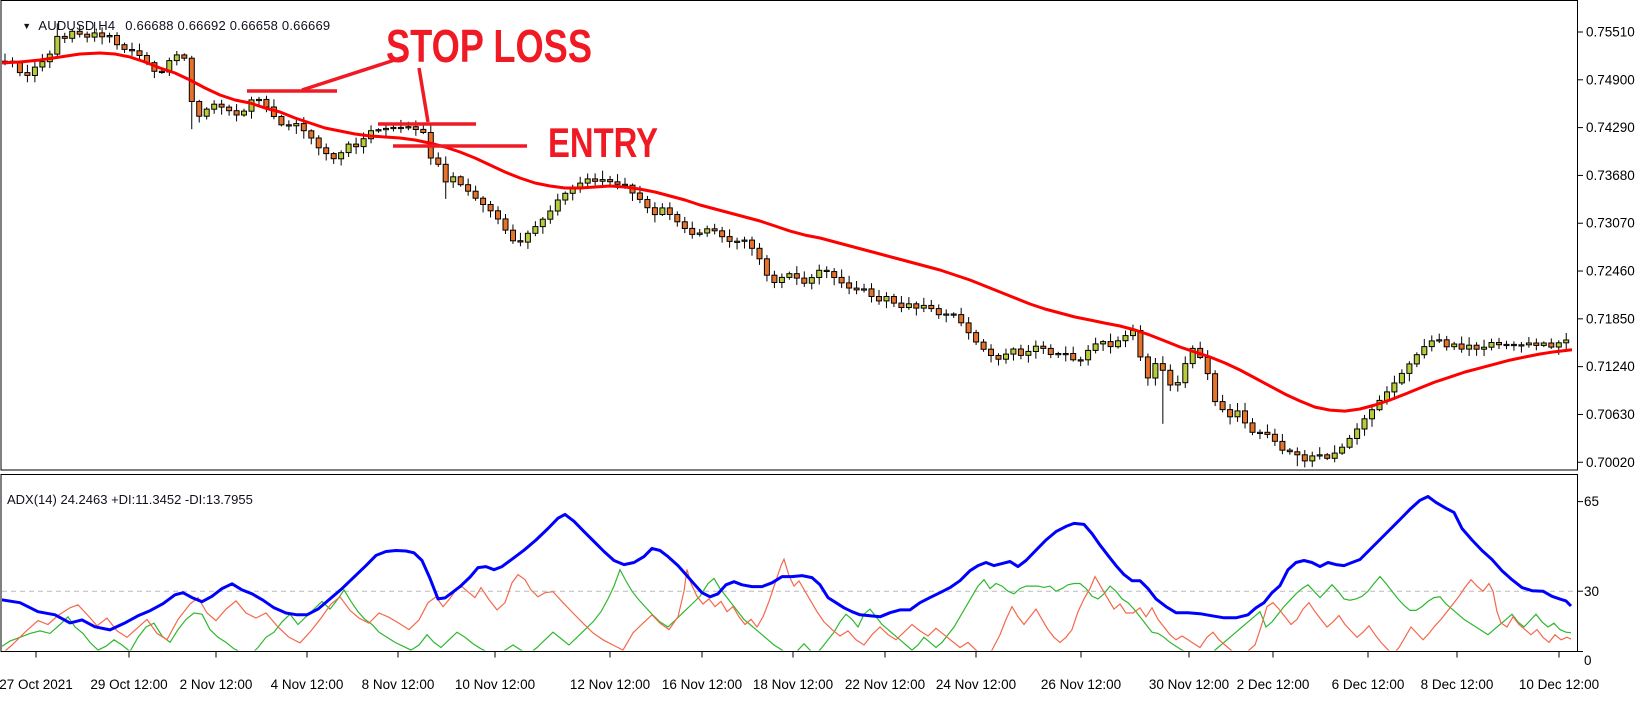  I want to click on price-tick-label: 0.70020, so click(1610, 462).